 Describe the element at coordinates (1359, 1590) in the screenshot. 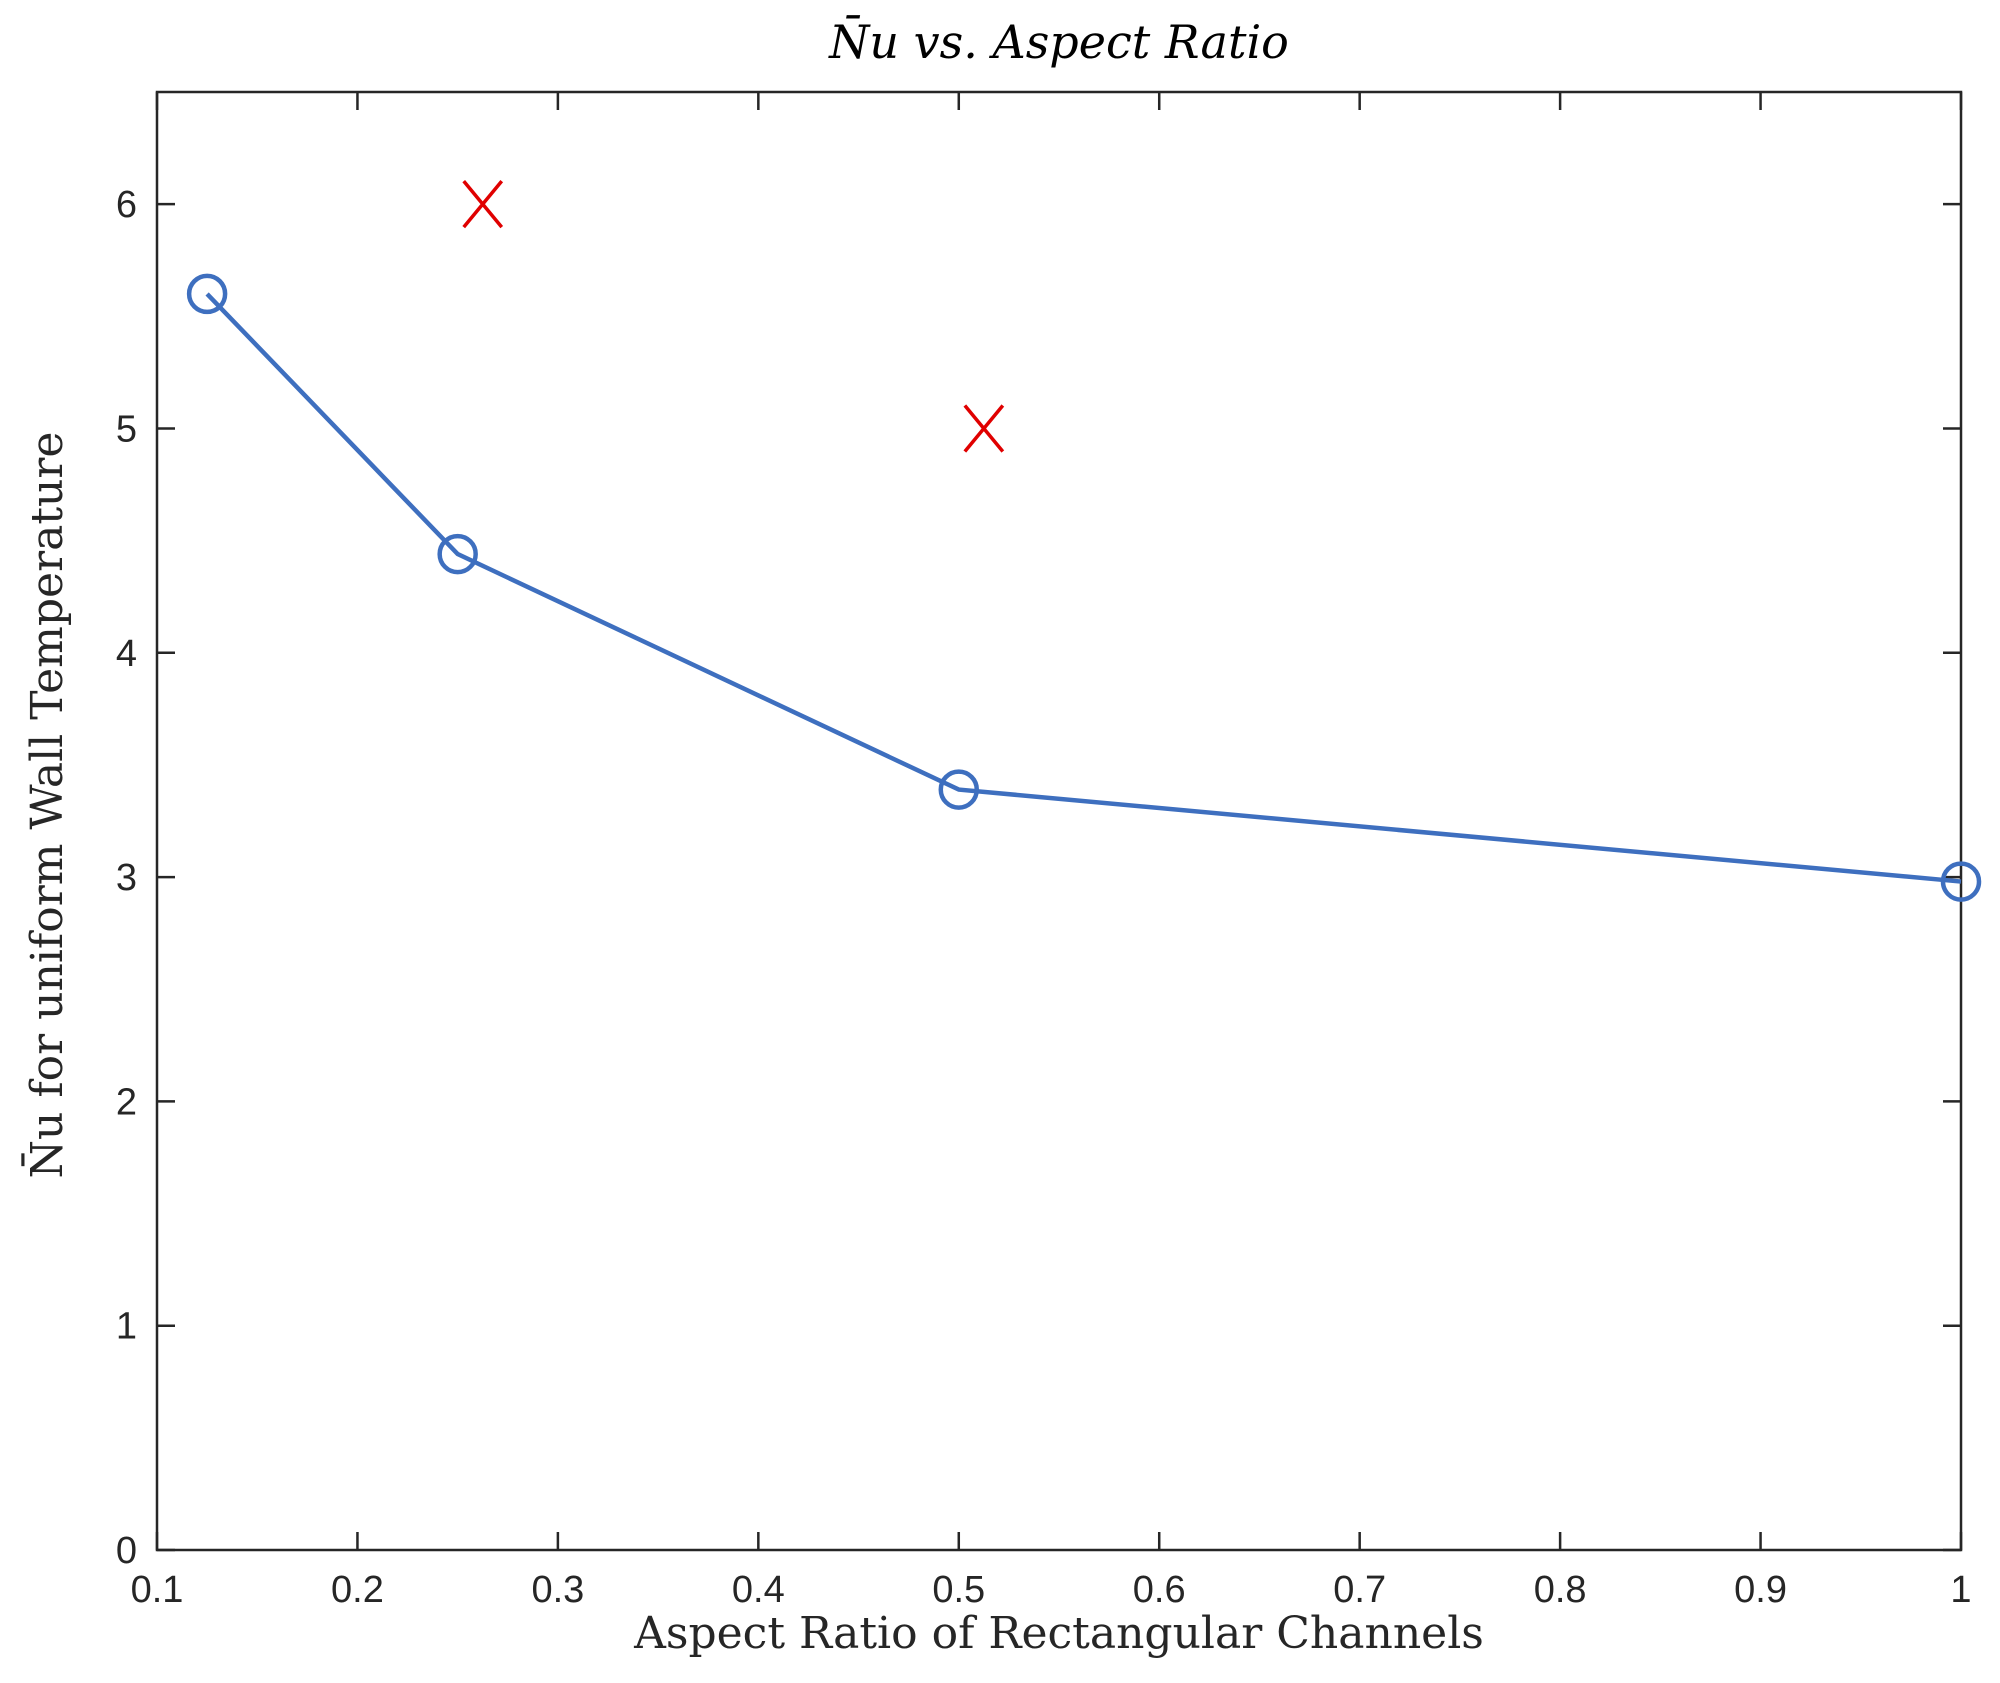

I see `x-tick-label: 0.7` at that location.